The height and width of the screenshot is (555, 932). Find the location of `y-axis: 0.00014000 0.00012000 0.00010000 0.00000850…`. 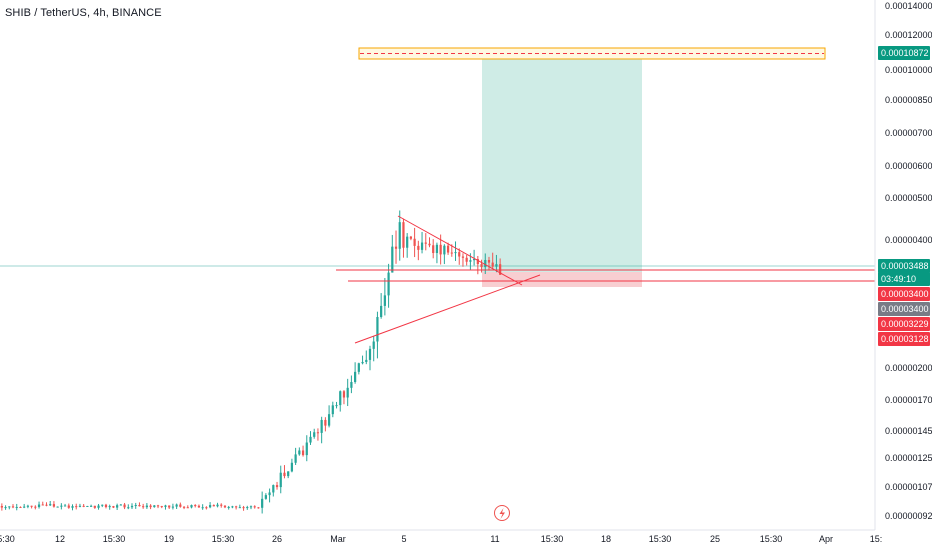

y-axis: 0.00014000 0.00012000 0.00010000 0.00000850… is located at coordinates (903, 265).